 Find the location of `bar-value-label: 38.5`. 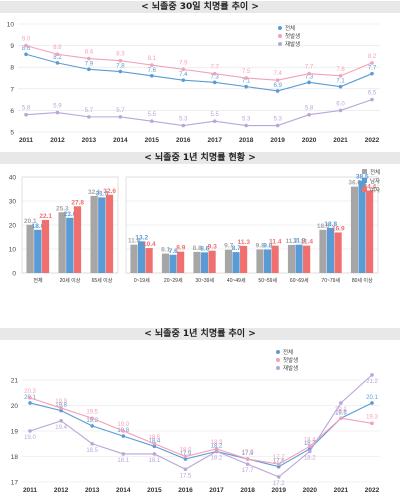

bar-value-label: 38.5 is located at coordinates (362, 177).